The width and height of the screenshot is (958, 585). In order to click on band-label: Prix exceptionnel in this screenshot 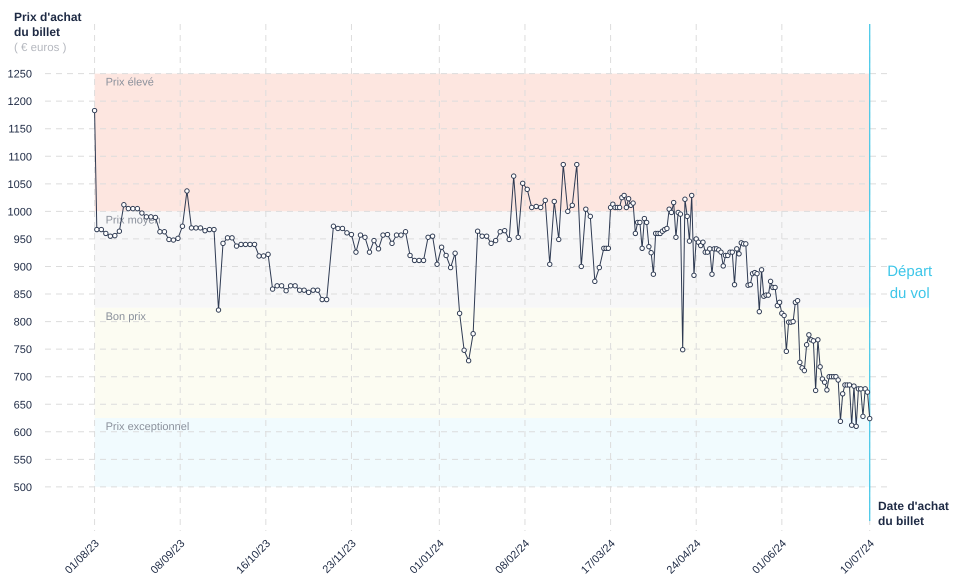, I will do `click(148, 427)`.